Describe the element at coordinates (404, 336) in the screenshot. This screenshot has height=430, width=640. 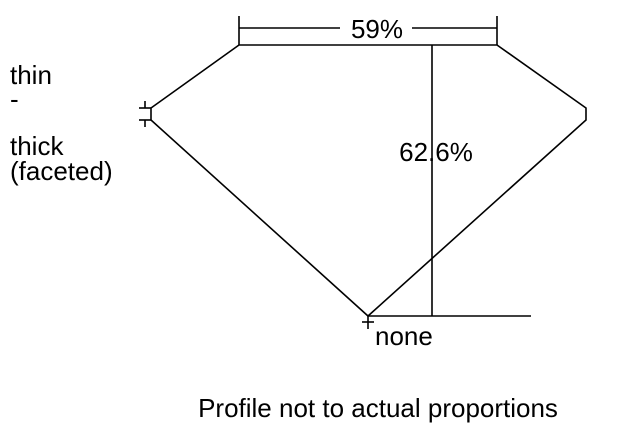
I see `culet-label: none` at that location.